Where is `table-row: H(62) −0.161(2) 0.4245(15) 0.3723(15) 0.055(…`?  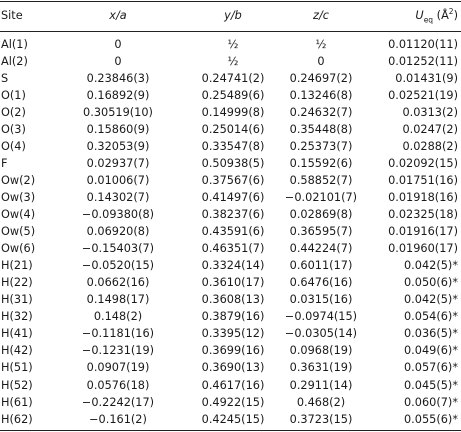
table-row: H(62) −0.161(2) 0.4245(15) 0.3723(15) 0.055(… is located at coordinates (230, 419).